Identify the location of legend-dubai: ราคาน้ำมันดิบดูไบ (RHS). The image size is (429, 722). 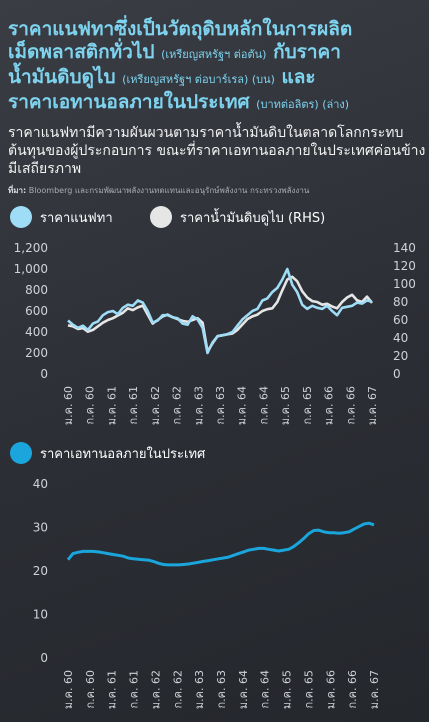
(237, 217).